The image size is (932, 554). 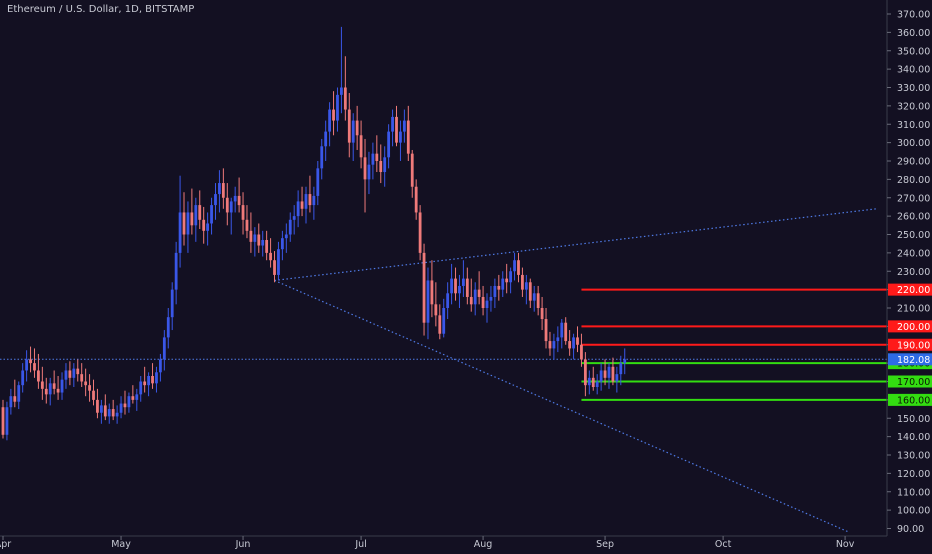 What do you see at coordinates (913, 162) in the screenshot?
I see `price-tick-label: 290.00` at bounding box center [913, 162].